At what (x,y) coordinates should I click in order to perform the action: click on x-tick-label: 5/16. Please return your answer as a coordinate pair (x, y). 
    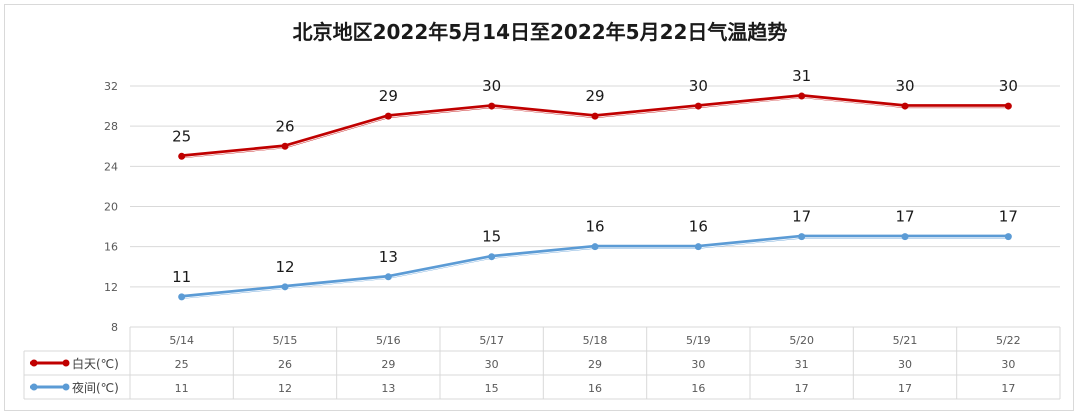
    Looking at the image, I should click on (388, 340).